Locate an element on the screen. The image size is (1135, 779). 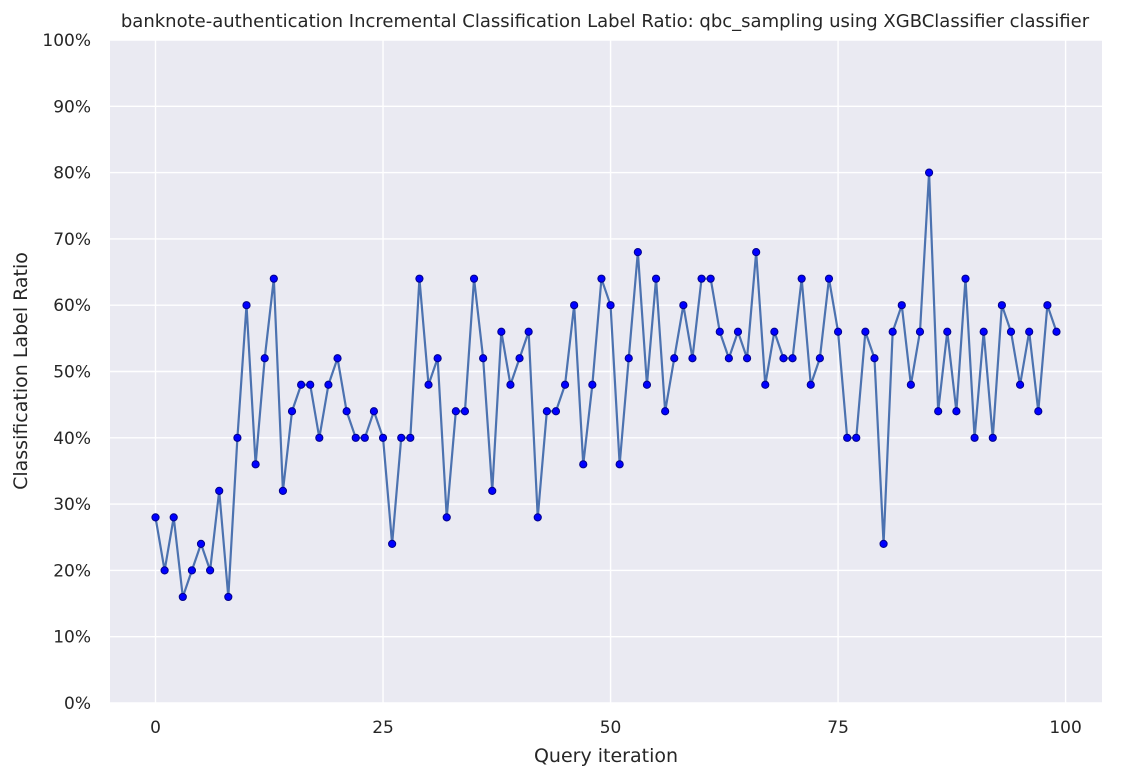
x-axis-label: Query iteration is located at coordinates (606, 756).